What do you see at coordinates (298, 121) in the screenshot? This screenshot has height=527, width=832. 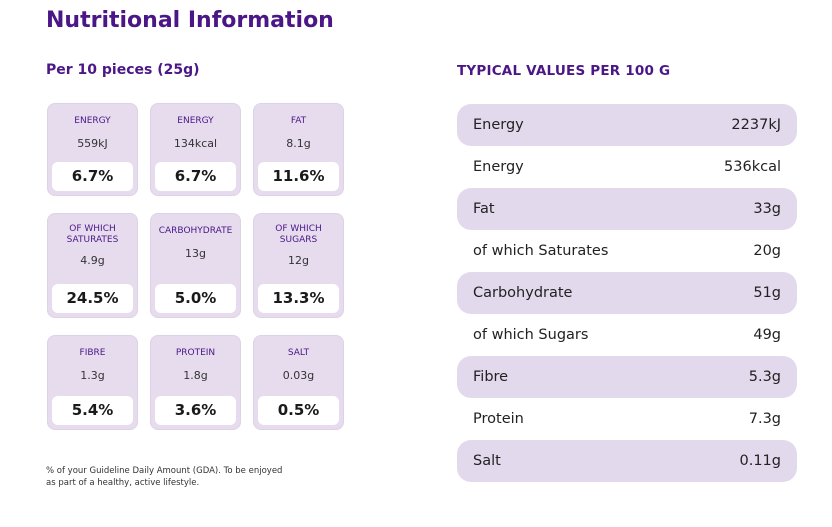 I see `tile-label: FAT` at bounding box center [298, 121].